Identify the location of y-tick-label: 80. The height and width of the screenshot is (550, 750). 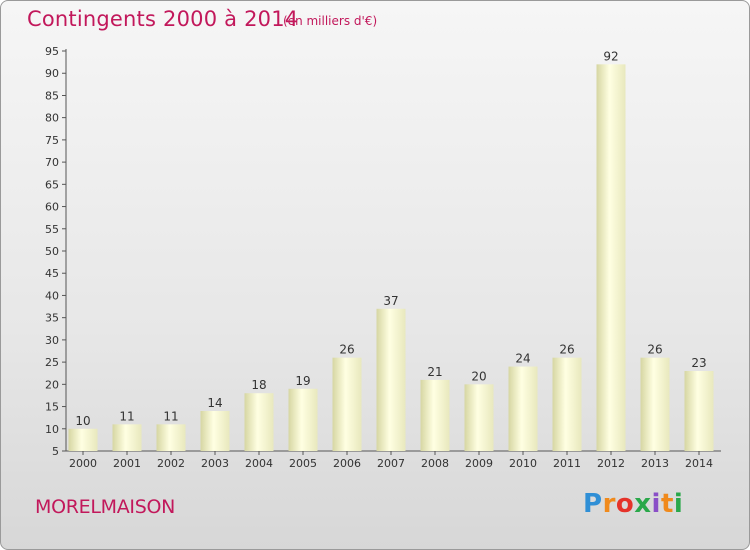
(52, 118).